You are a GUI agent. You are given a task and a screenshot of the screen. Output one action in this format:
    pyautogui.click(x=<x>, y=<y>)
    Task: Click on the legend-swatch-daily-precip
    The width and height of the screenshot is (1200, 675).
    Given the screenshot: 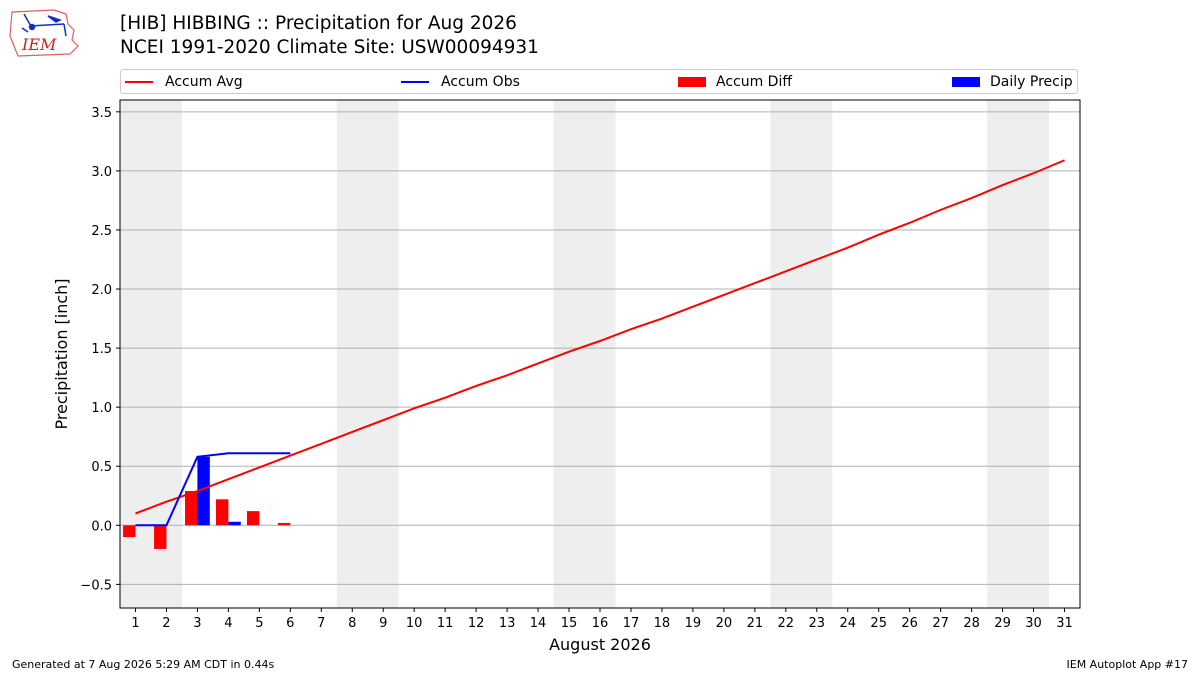 What is the action you would take?
    pyautogui.click(x=966, y=81)
    